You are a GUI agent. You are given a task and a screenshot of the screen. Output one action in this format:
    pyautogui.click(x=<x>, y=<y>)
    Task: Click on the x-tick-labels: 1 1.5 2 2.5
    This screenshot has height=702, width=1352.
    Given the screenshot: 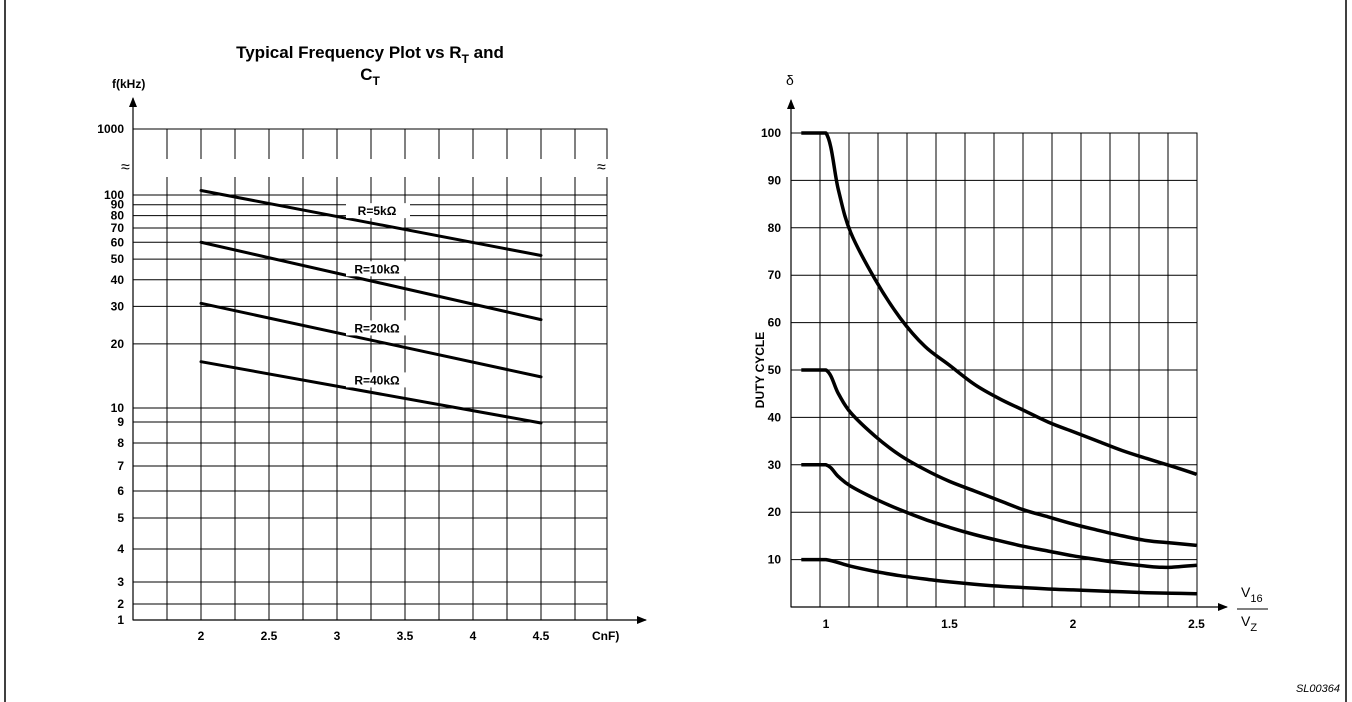 What is the action you would take?
    pyautogui.click(x=1014, y=624)
    